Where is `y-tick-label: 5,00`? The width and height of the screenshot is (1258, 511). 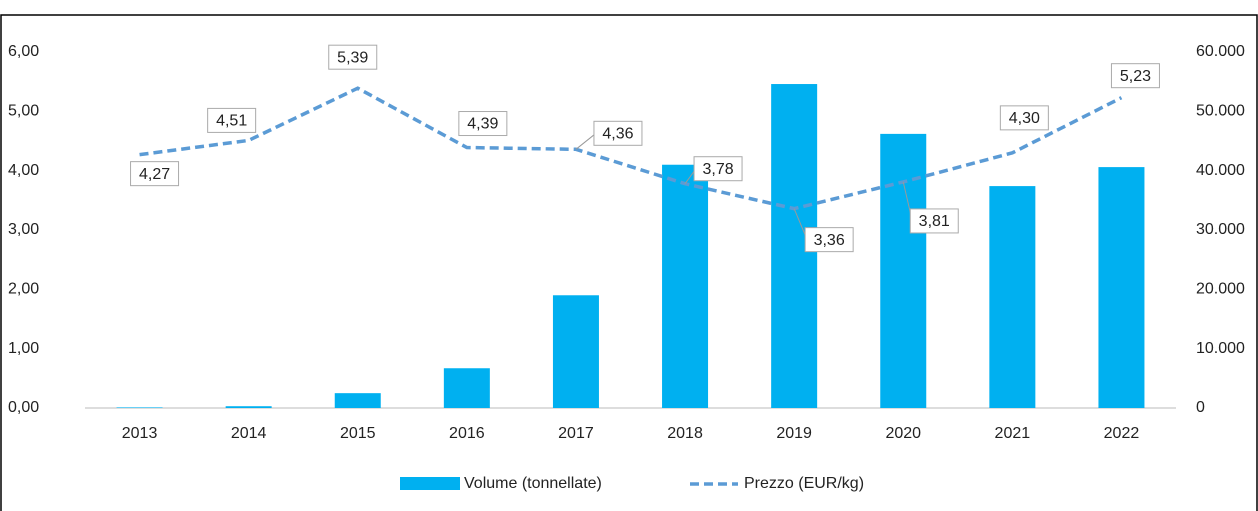
y-tick-label: 5,00 is located at coordinates (23, 111).